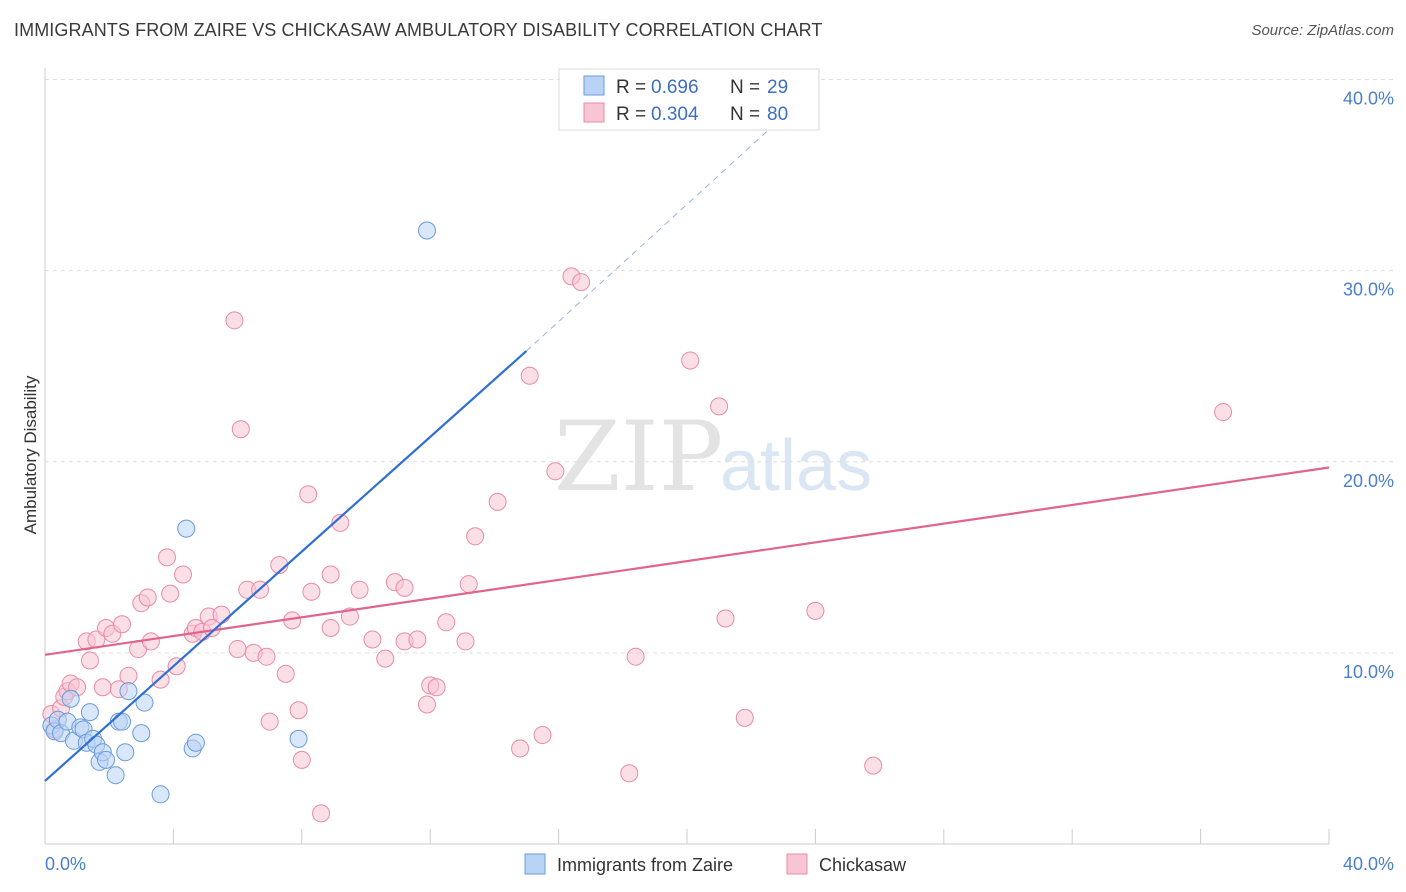  What do you see at coordinates (65, 864) in the screenshot?
I see `x-tick-label-min: 0.0%` at bounding box center [65, 864].